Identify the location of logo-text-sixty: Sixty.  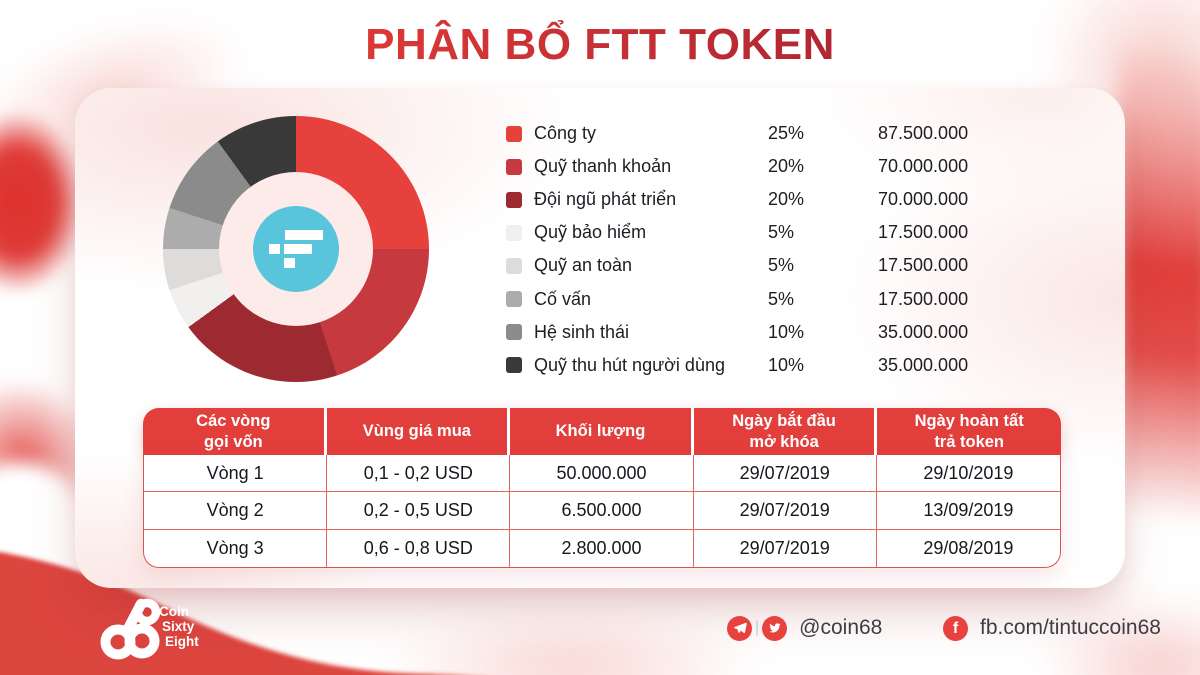
(178, 626).